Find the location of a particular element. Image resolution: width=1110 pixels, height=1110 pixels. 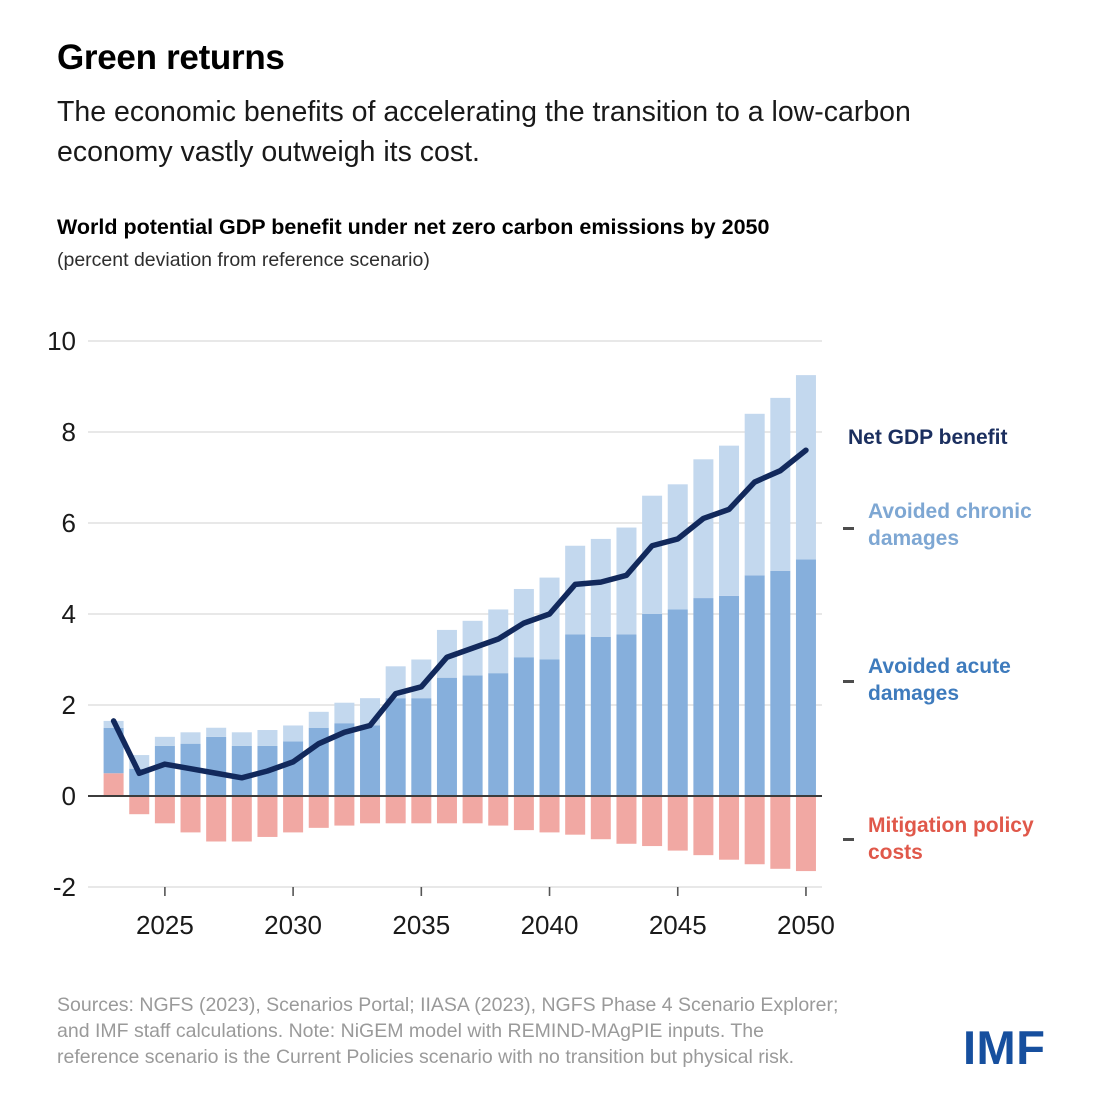

y-axis-label--2: -2 is located at coordinates (64, 887).